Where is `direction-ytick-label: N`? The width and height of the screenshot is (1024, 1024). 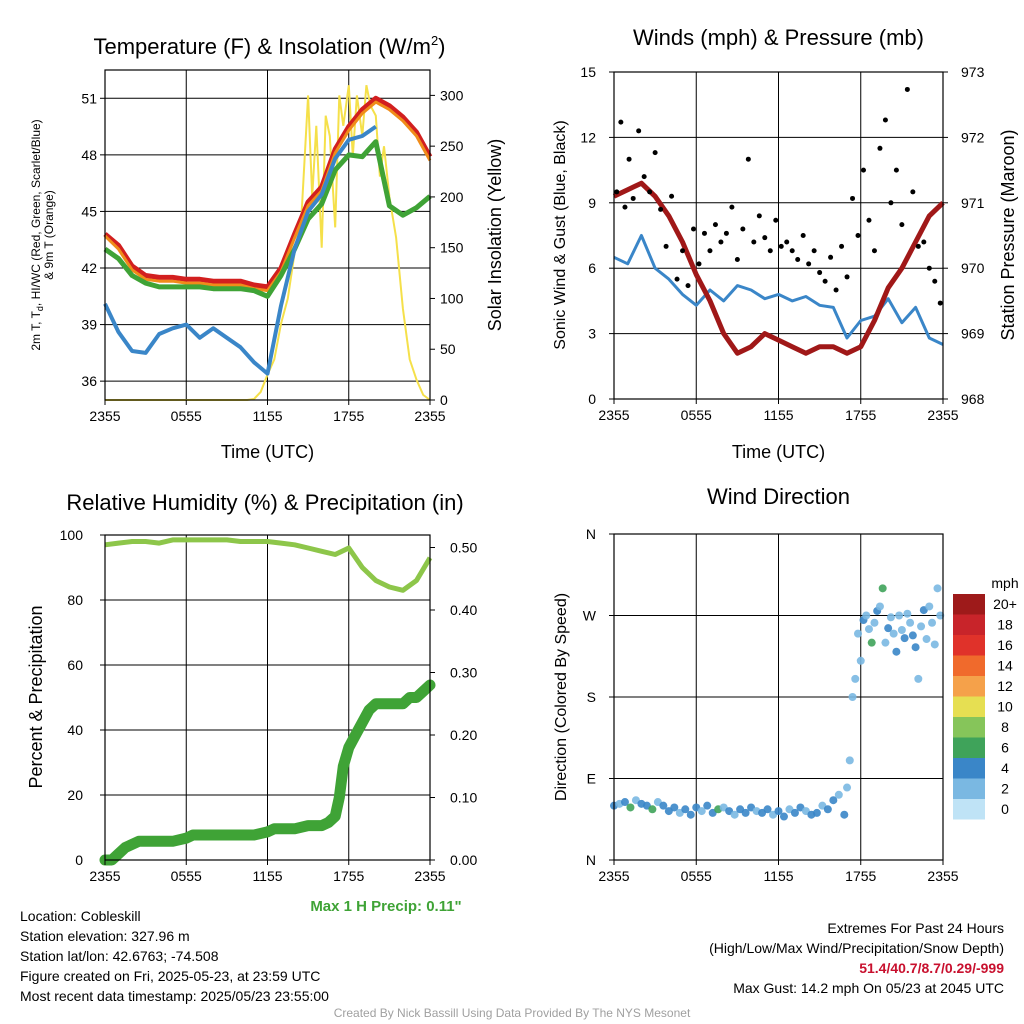 direction-ytick-label: N is located at coordinates (591, 860).